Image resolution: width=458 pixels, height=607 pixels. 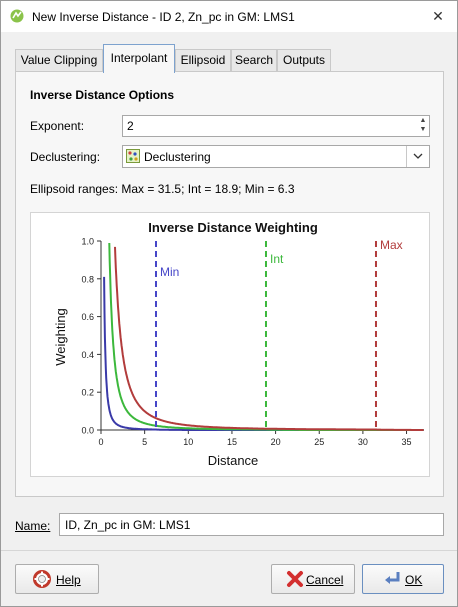 I want to click on x-tick-label: 30, so click(x=363, y=442).